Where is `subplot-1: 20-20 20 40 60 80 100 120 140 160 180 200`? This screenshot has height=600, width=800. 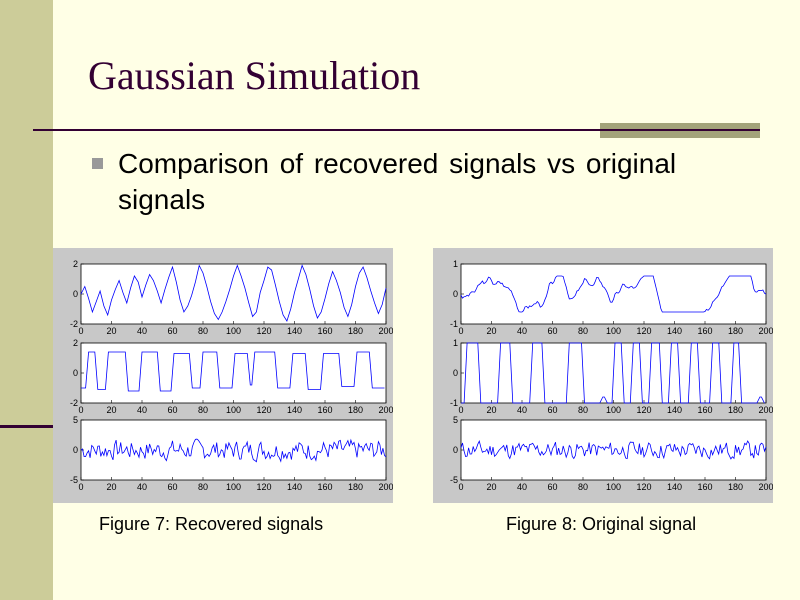
subplot-1: 20-20 20 40 60 80 100 120 140 160 180 200 is located at coordinates (232, 297).